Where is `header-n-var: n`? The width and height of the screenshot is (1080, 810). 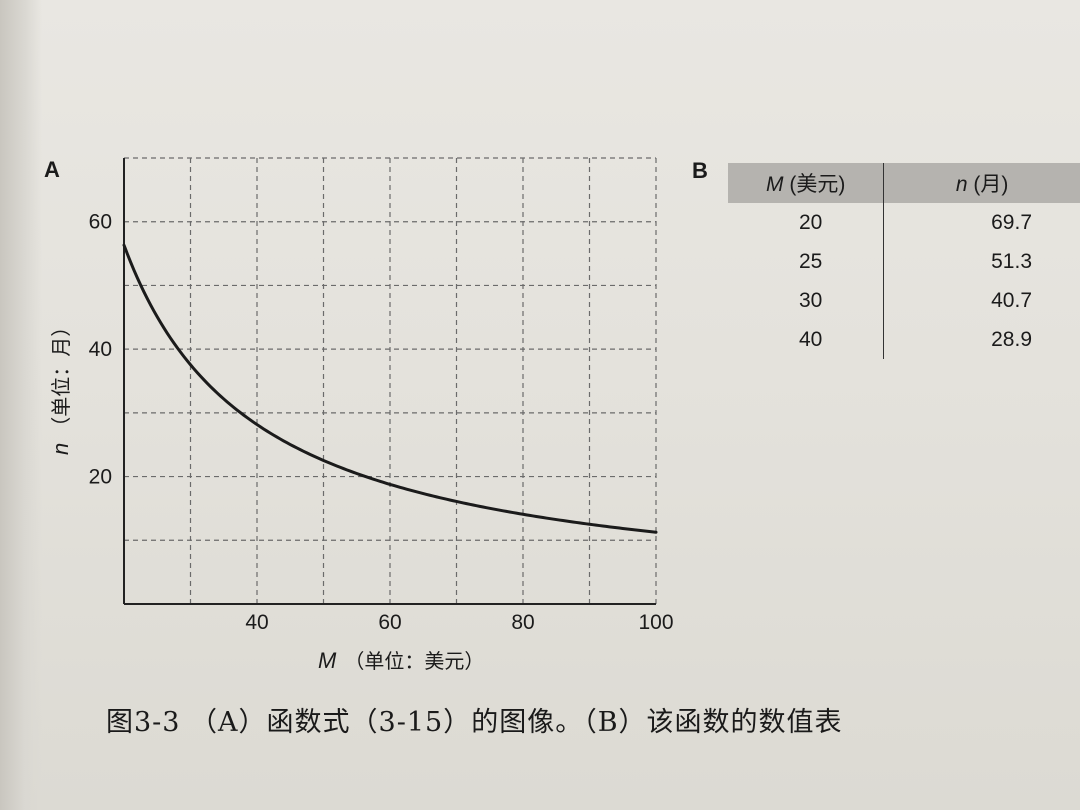
header-n-var: n is located at coordinates (961, 184).